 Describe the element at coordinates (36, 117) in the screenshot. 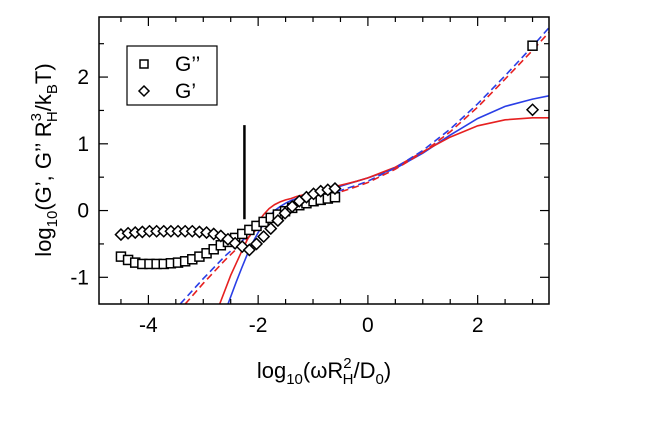

I see `y-axis-label-r-exponent: 3` at that location.